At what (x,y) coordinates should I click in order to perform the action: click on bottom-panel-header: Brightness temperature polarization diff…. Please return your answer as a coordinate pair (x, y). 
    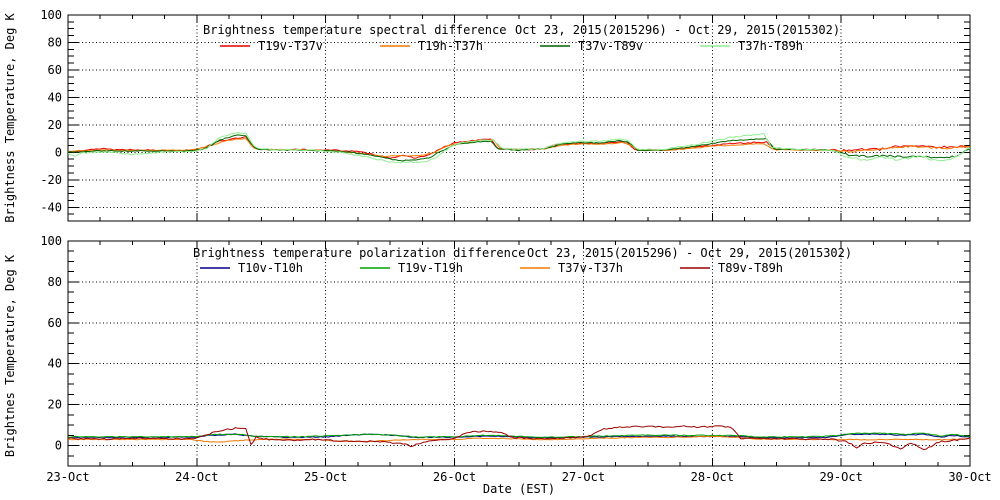
    Looking at the image, I should click on (522, 260).